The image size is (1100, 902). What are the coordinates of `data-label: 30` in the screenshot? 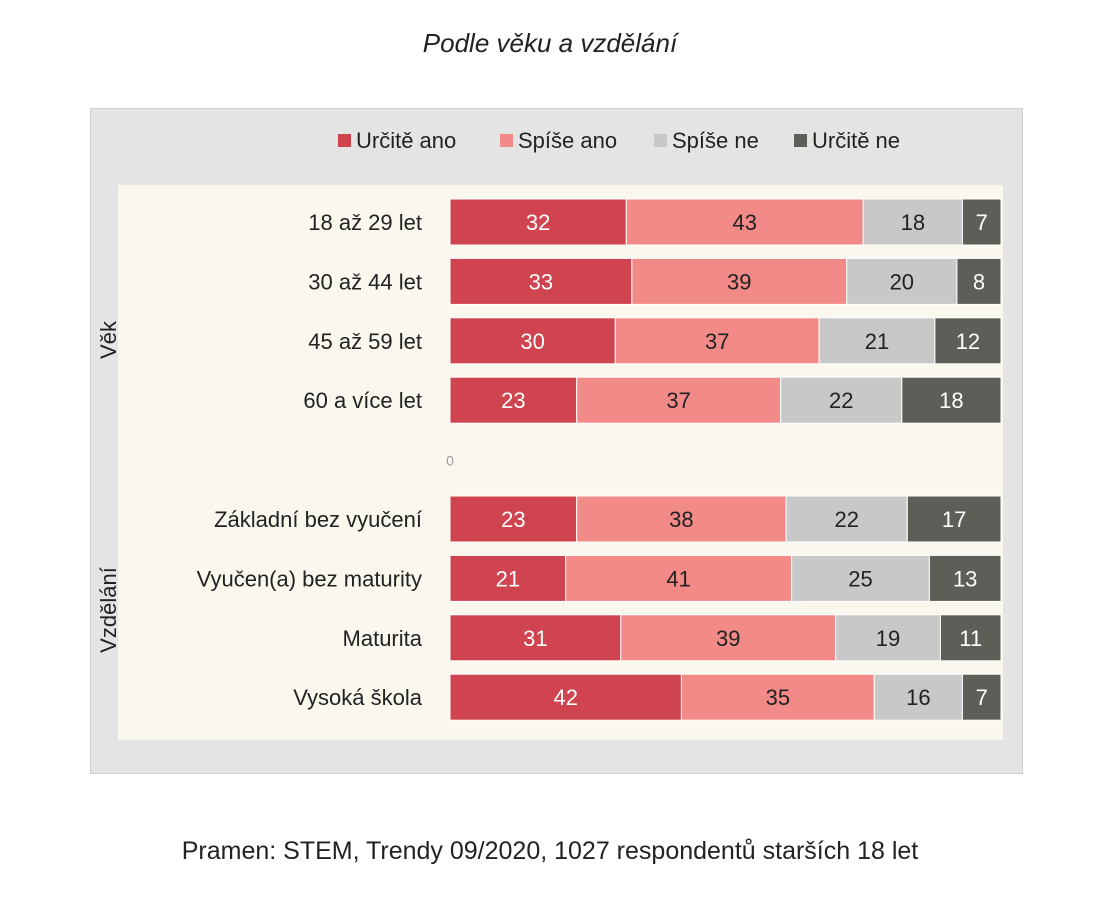 It's located at (532, 341).